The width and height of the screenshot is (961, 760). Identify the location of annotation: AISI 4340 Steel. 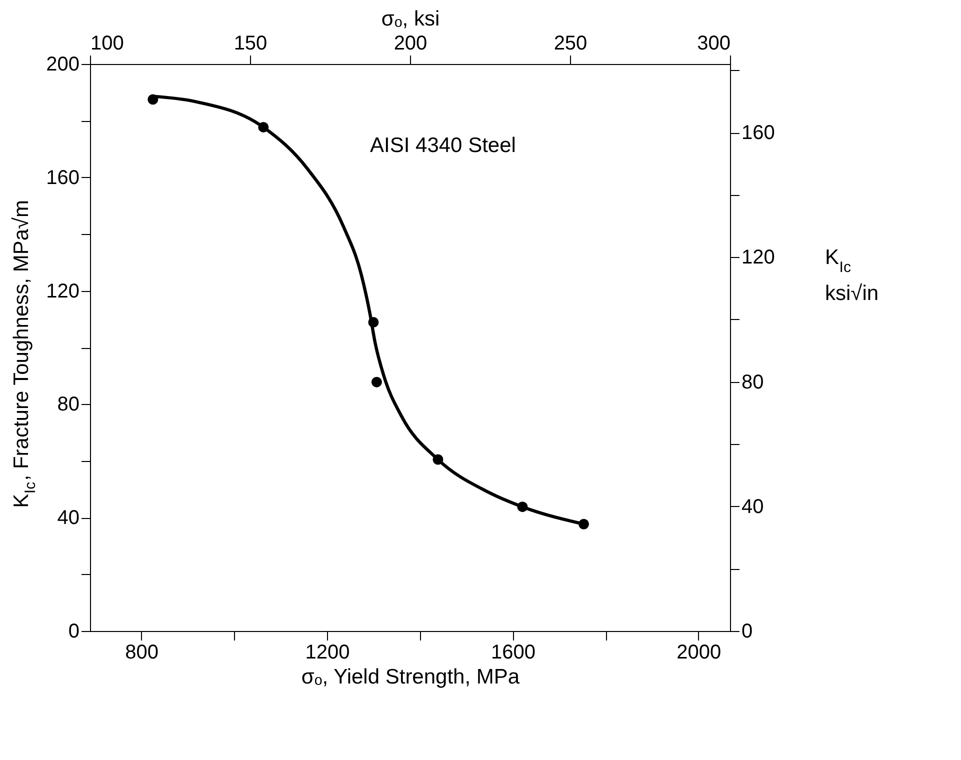
(443, 145).